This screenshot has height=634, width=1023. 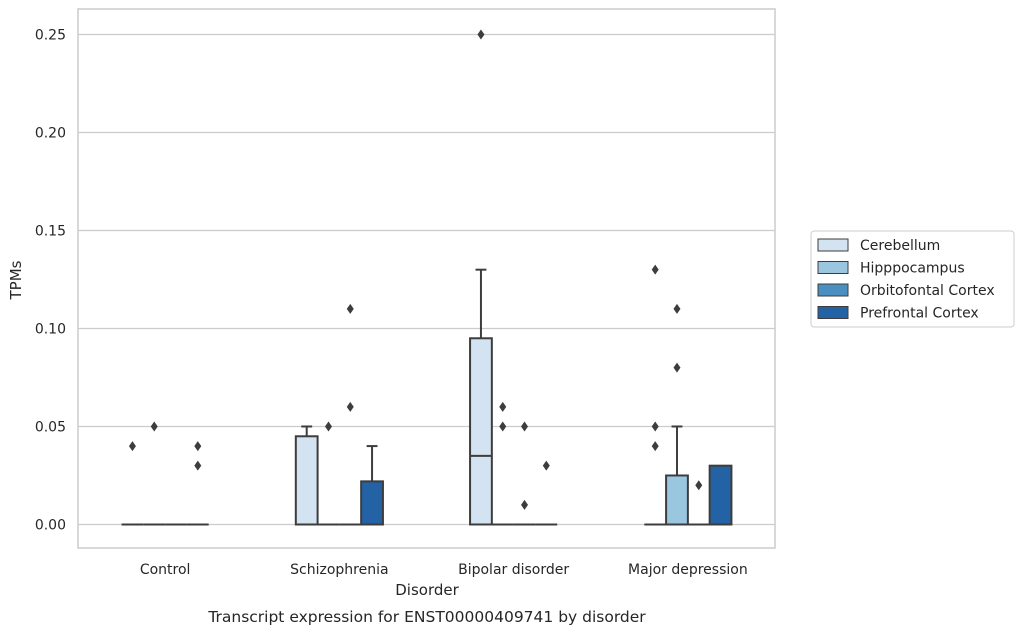 I want to click on box-major-depression-hipppocampus, so click(x=677, y=414).